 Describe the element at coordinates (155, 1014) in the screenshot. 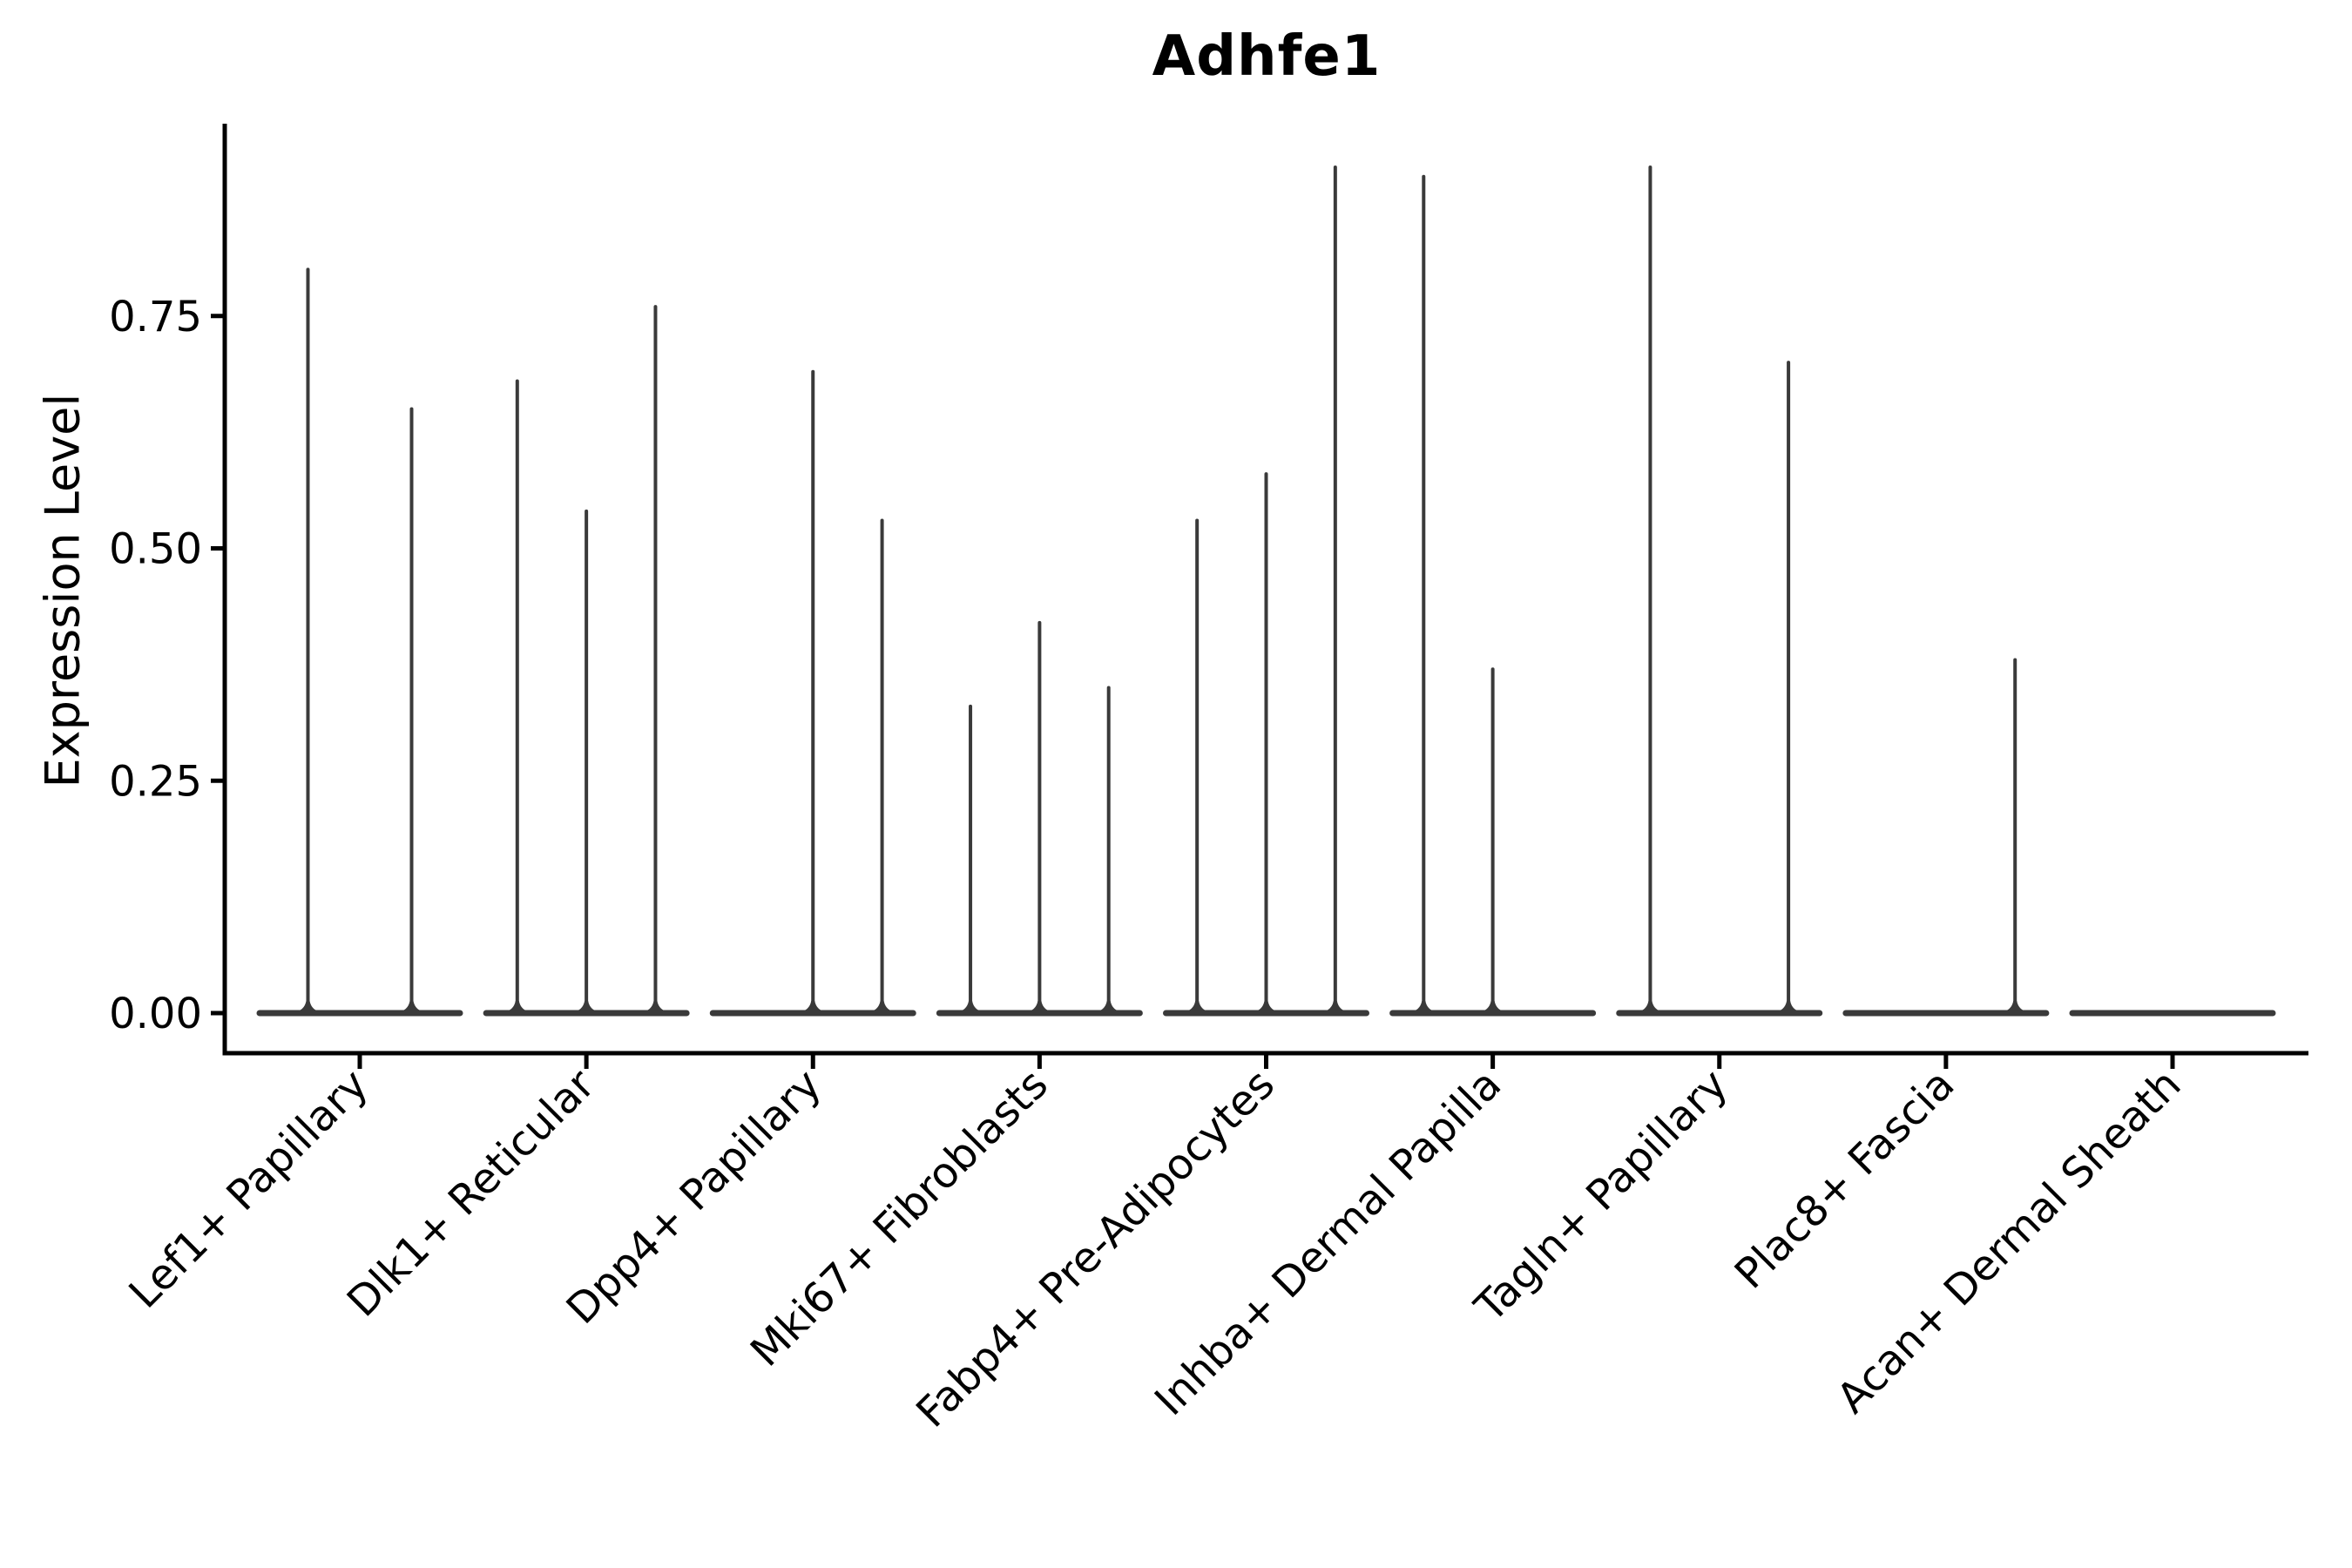

I see `y-tick-label: 0.00` at that location.